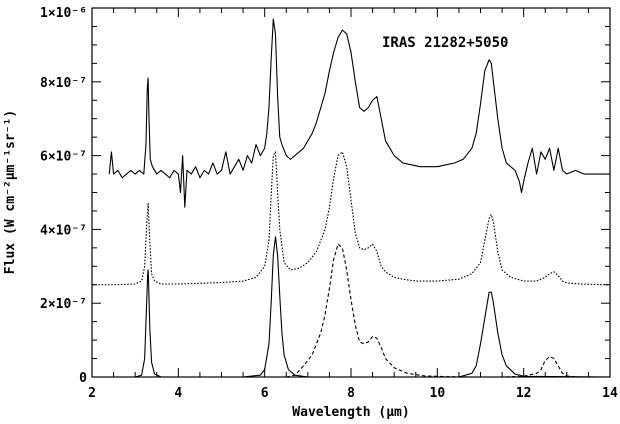 The height and width of the screenshot is (424, 620). Describe the element at coordinates (92, 393) in the screenshot. I see `x-tick-label: 2` at that location.